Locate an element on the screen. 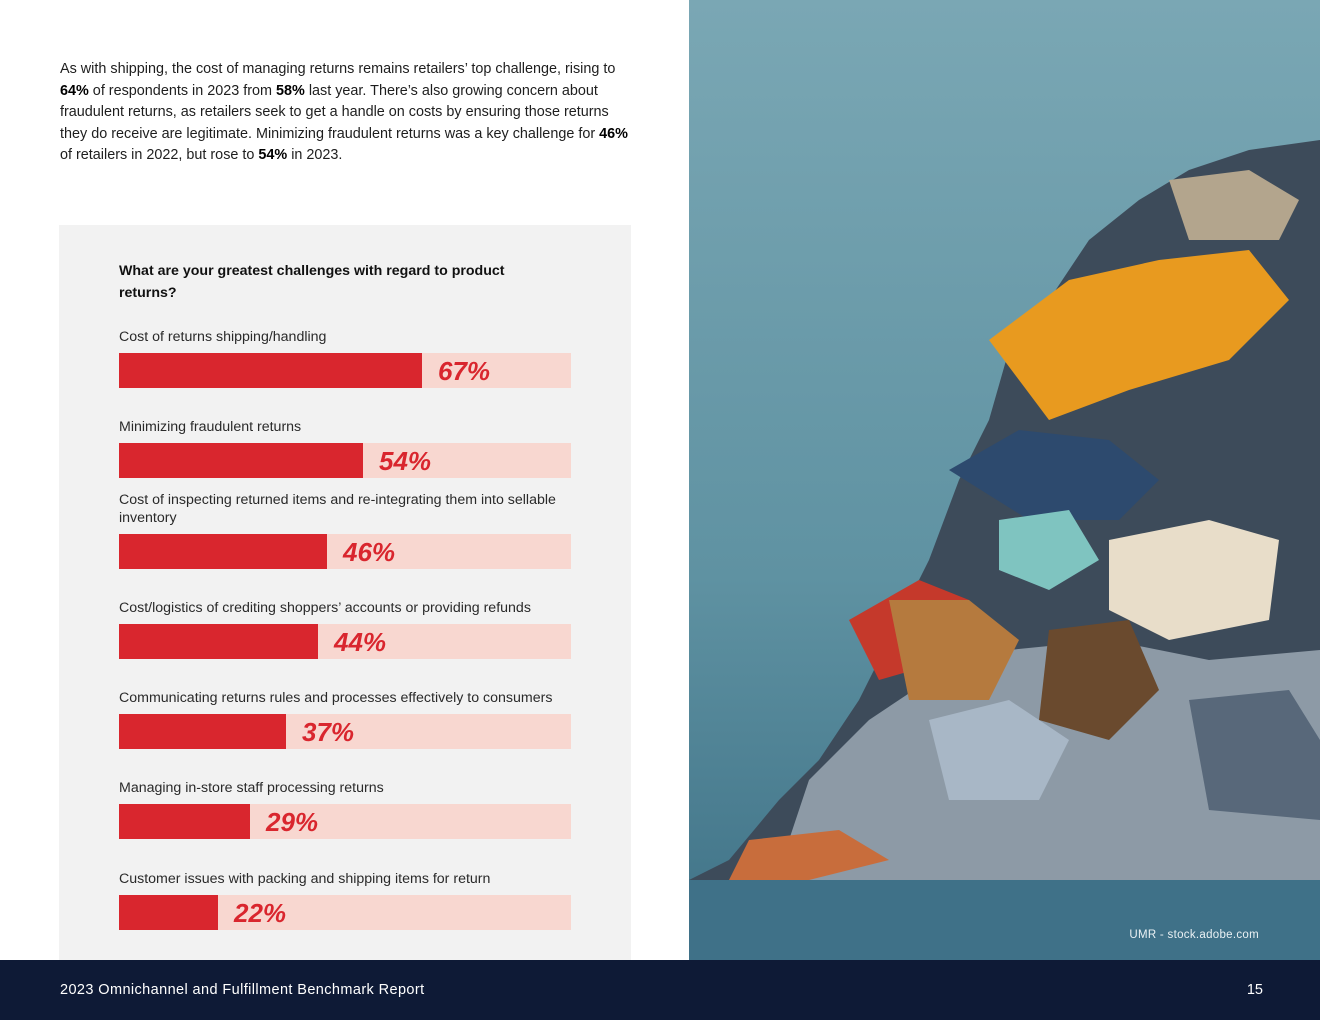  intro-highlight: 54% is located at coordinates (273, 155).